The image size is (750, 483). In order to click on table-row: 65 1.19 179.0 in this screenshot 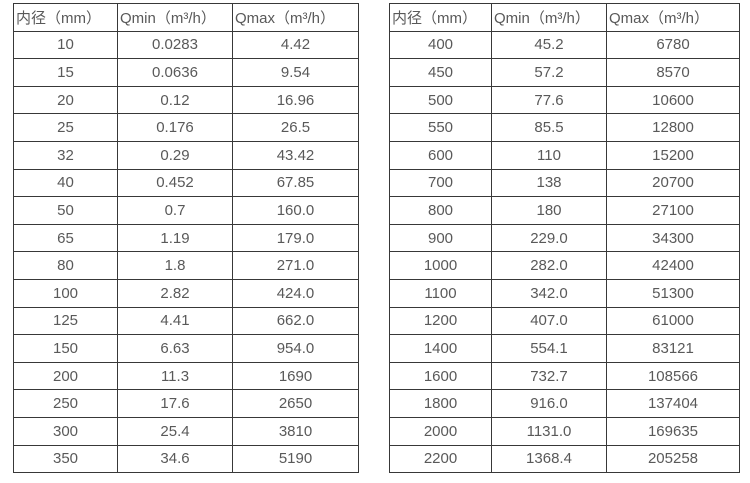, I will do `click(186, 238)`.